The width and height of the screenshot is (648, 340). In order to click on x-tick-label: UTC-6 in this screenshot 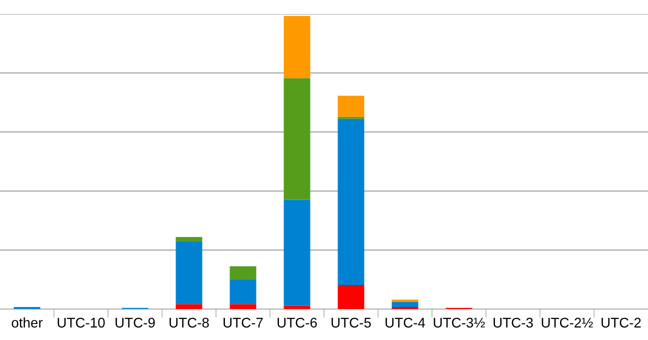, I will do `click(297, 323)`.